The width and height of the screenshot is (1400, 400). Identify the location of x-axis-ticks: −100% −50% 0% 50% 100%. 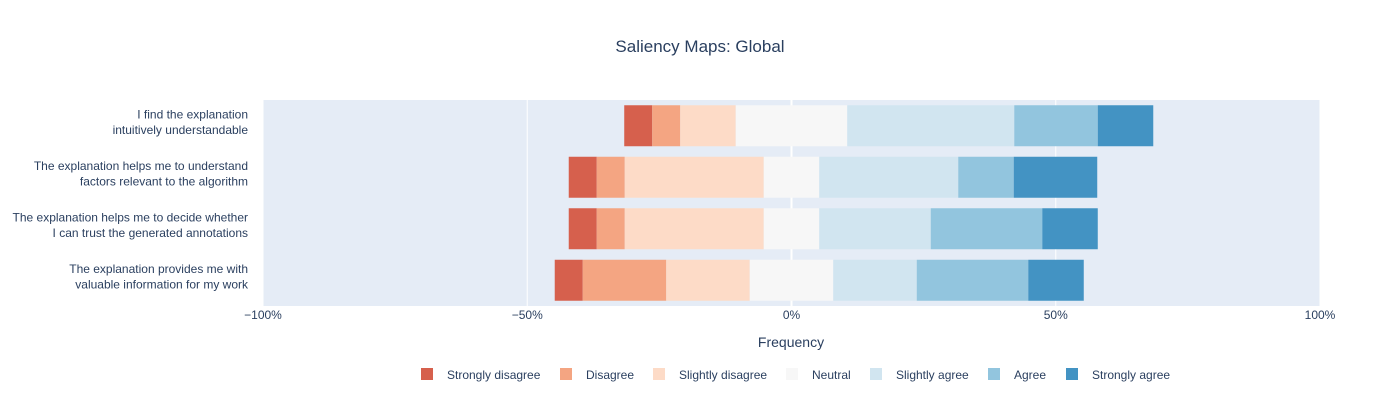
(790, 315).